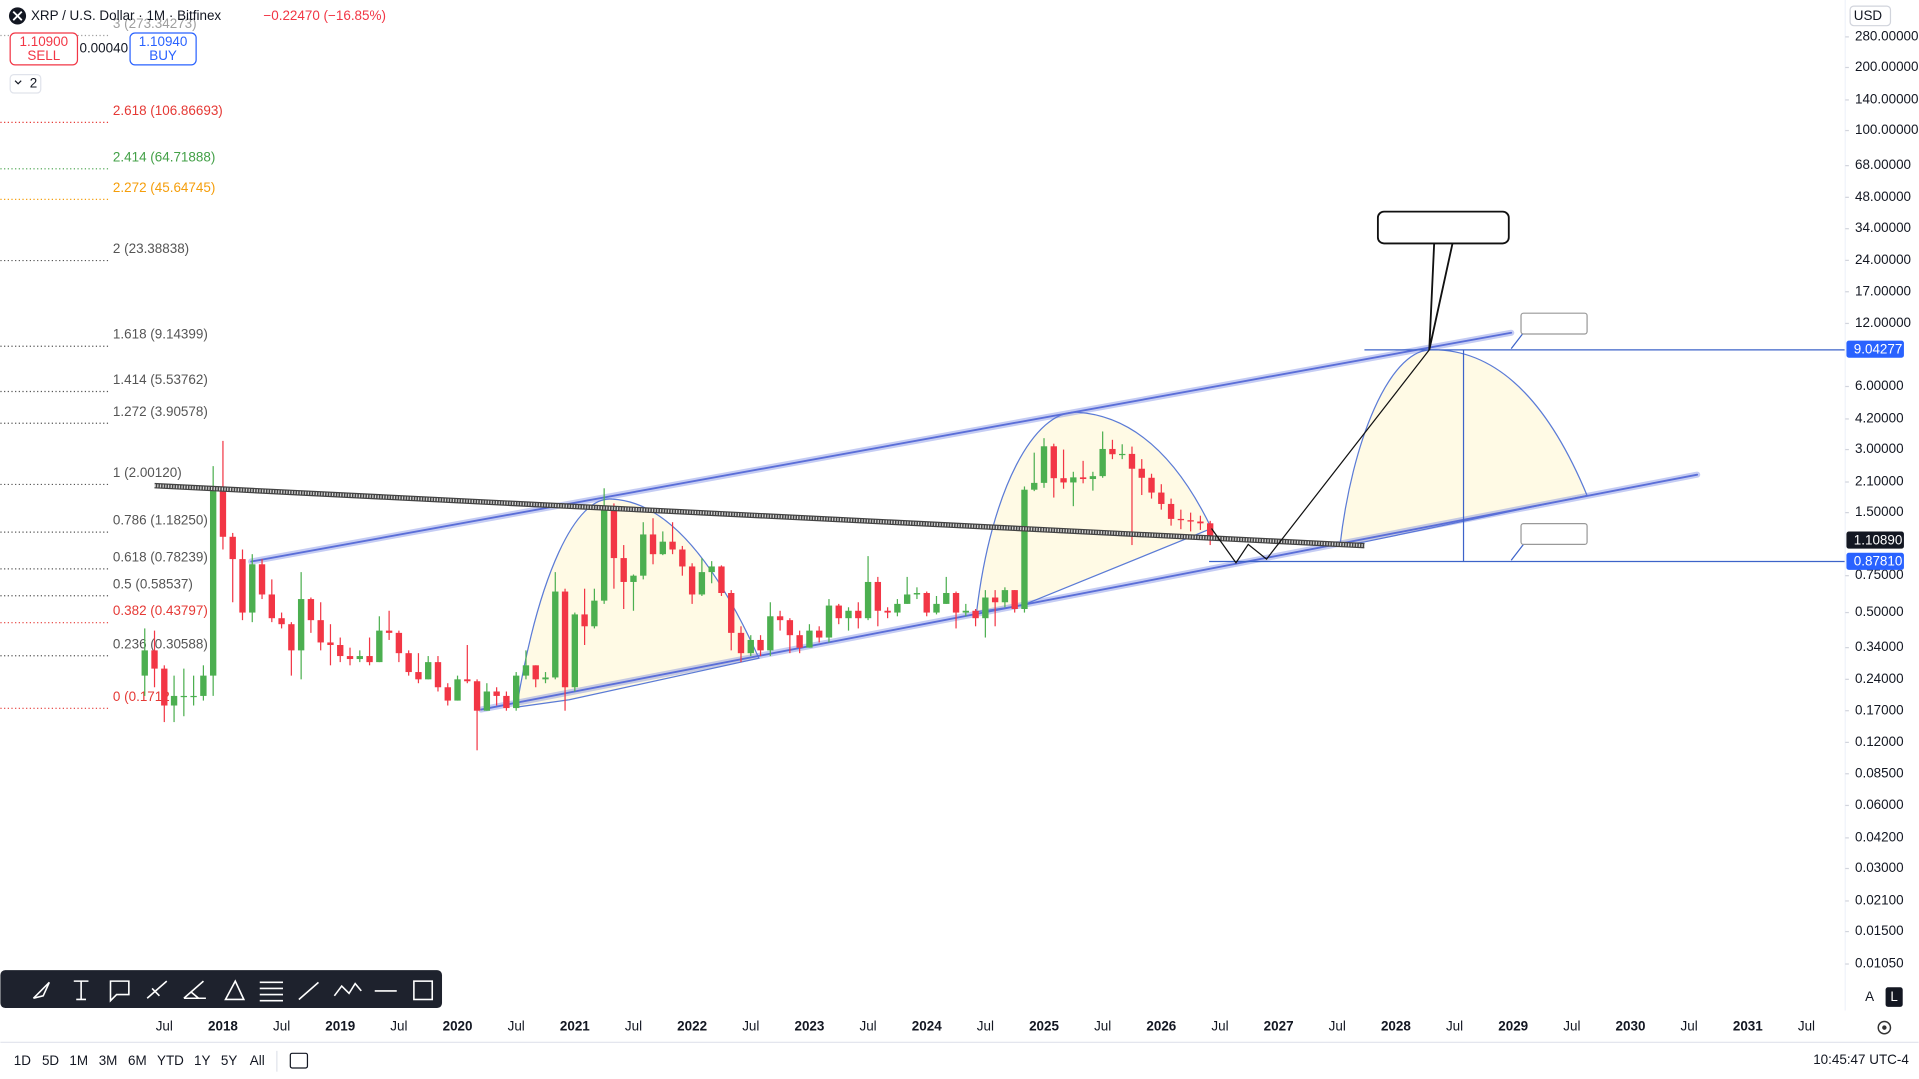 Image resolution: width=1919 pixels, height=1079 pixels. Describe the element at coordinates (759, 515) in the screenshot. I see `resistance` at that location.